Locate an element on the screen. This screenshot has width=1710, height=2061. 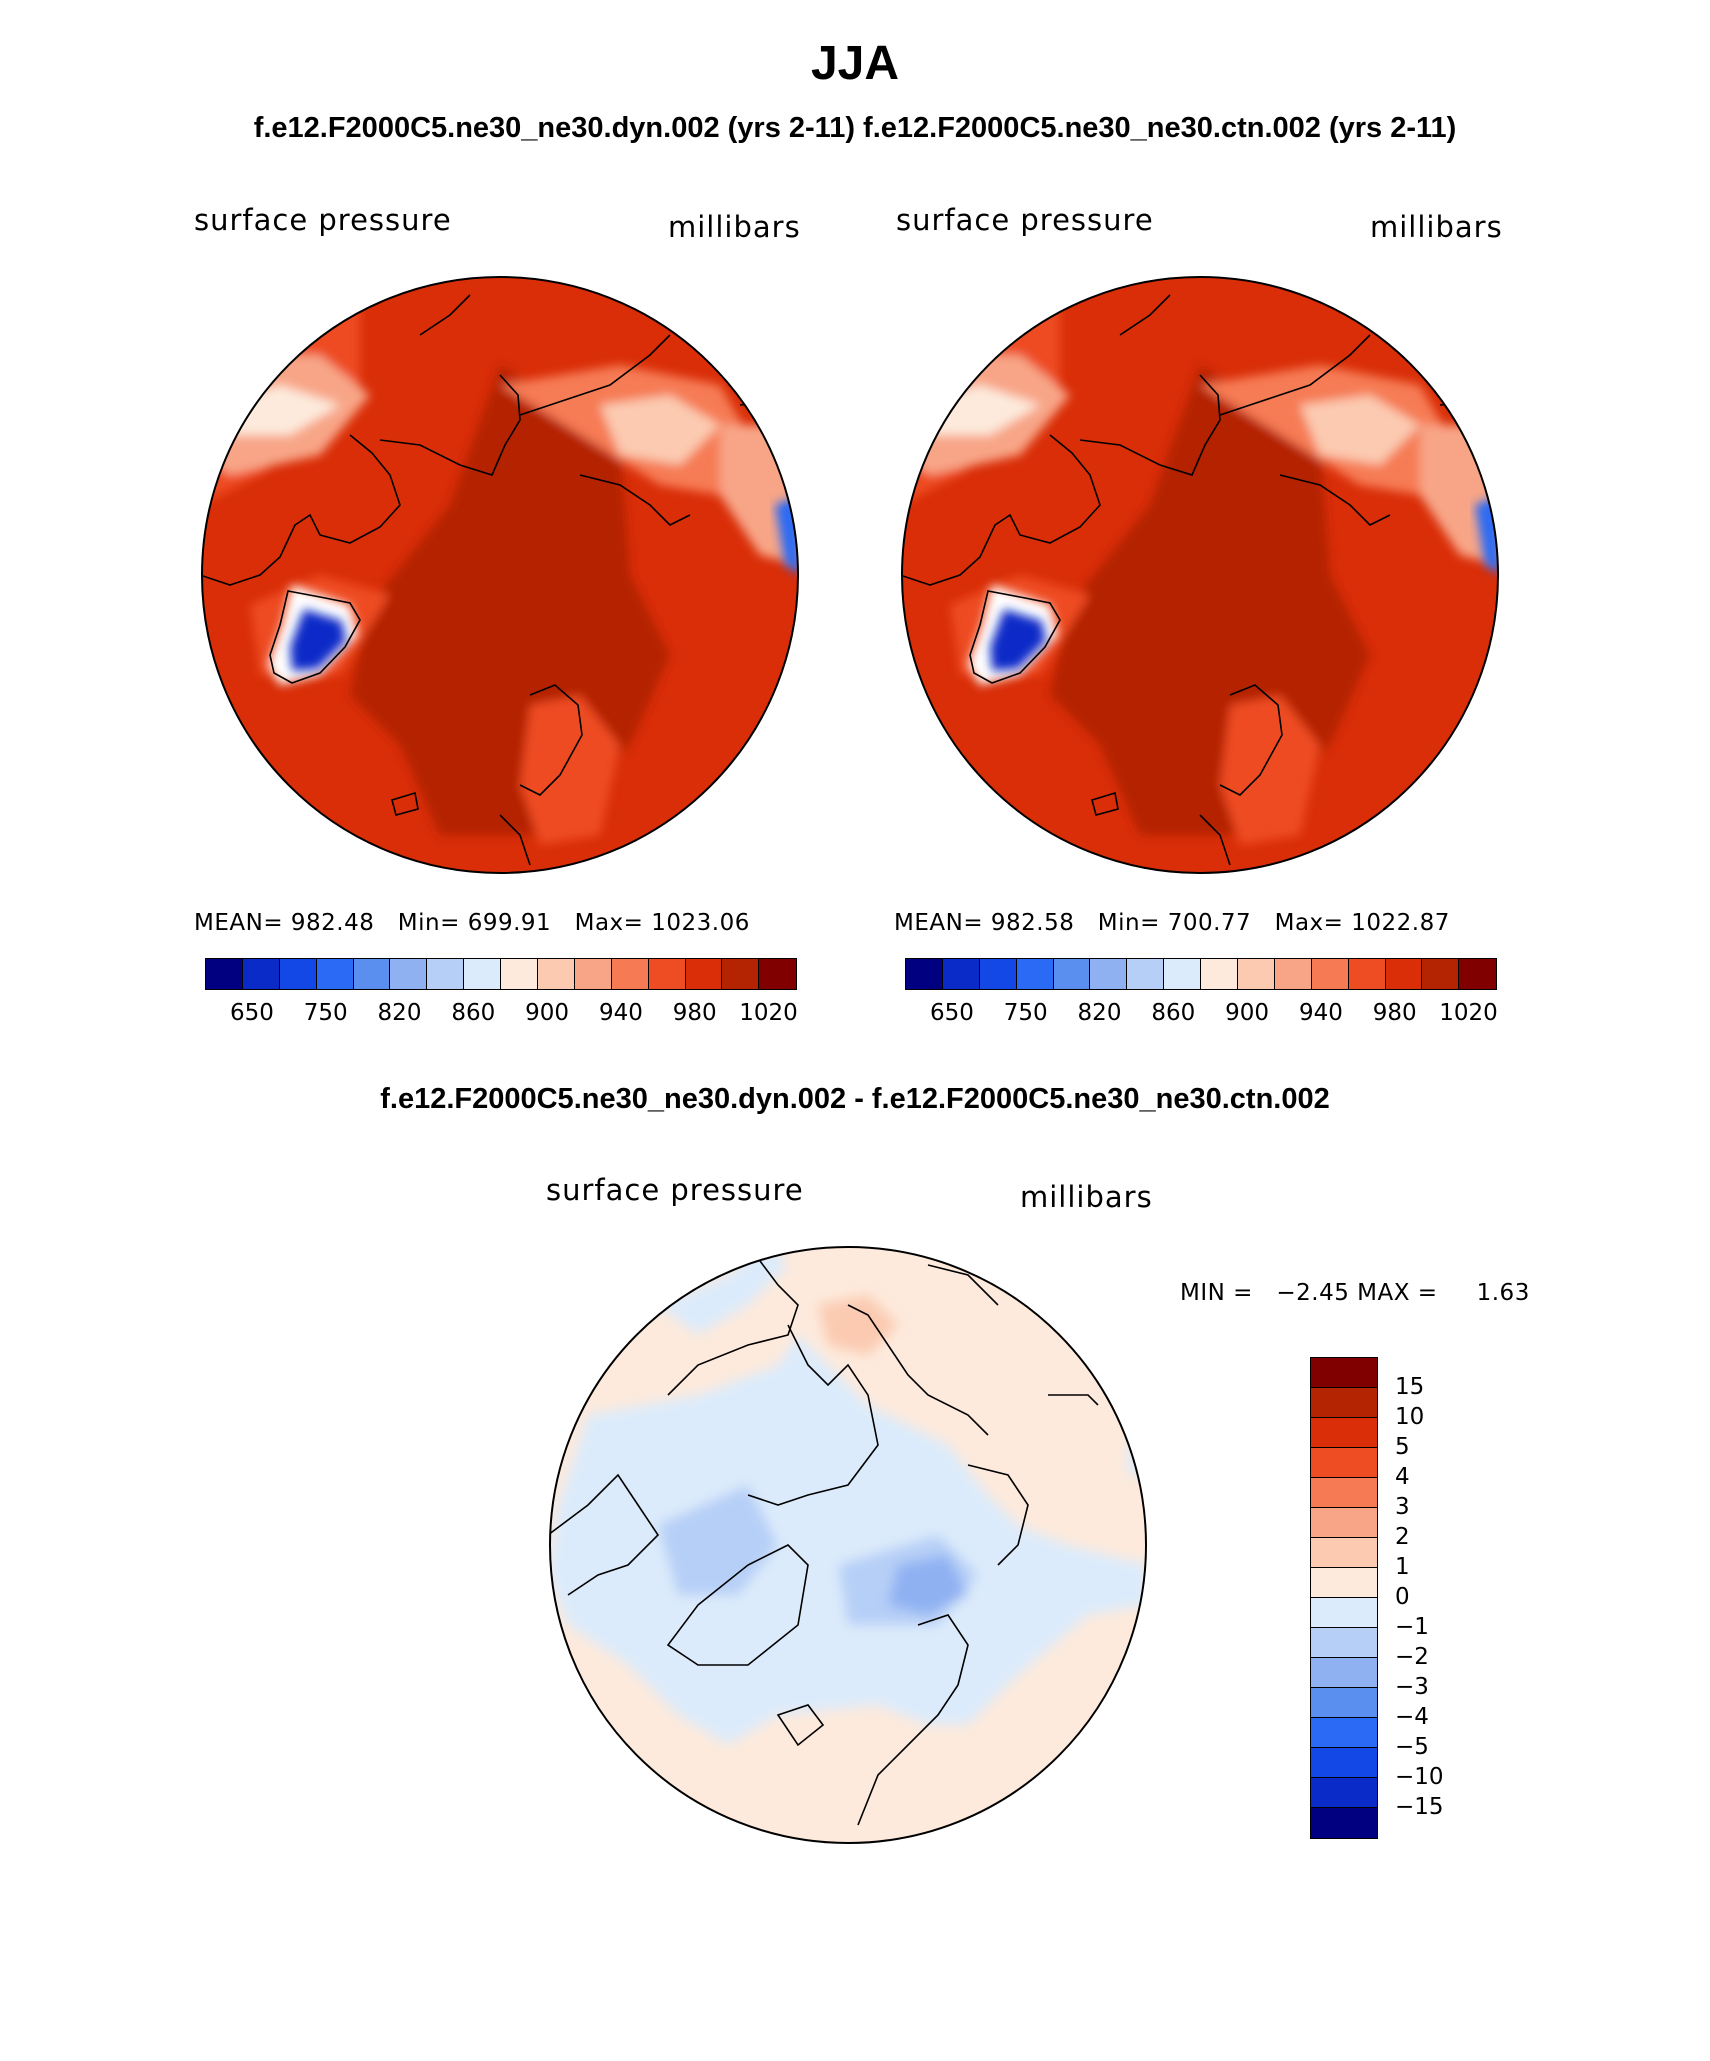
panel1-colorbar-tick-6: 940 is located at coordinates (620, 1013).